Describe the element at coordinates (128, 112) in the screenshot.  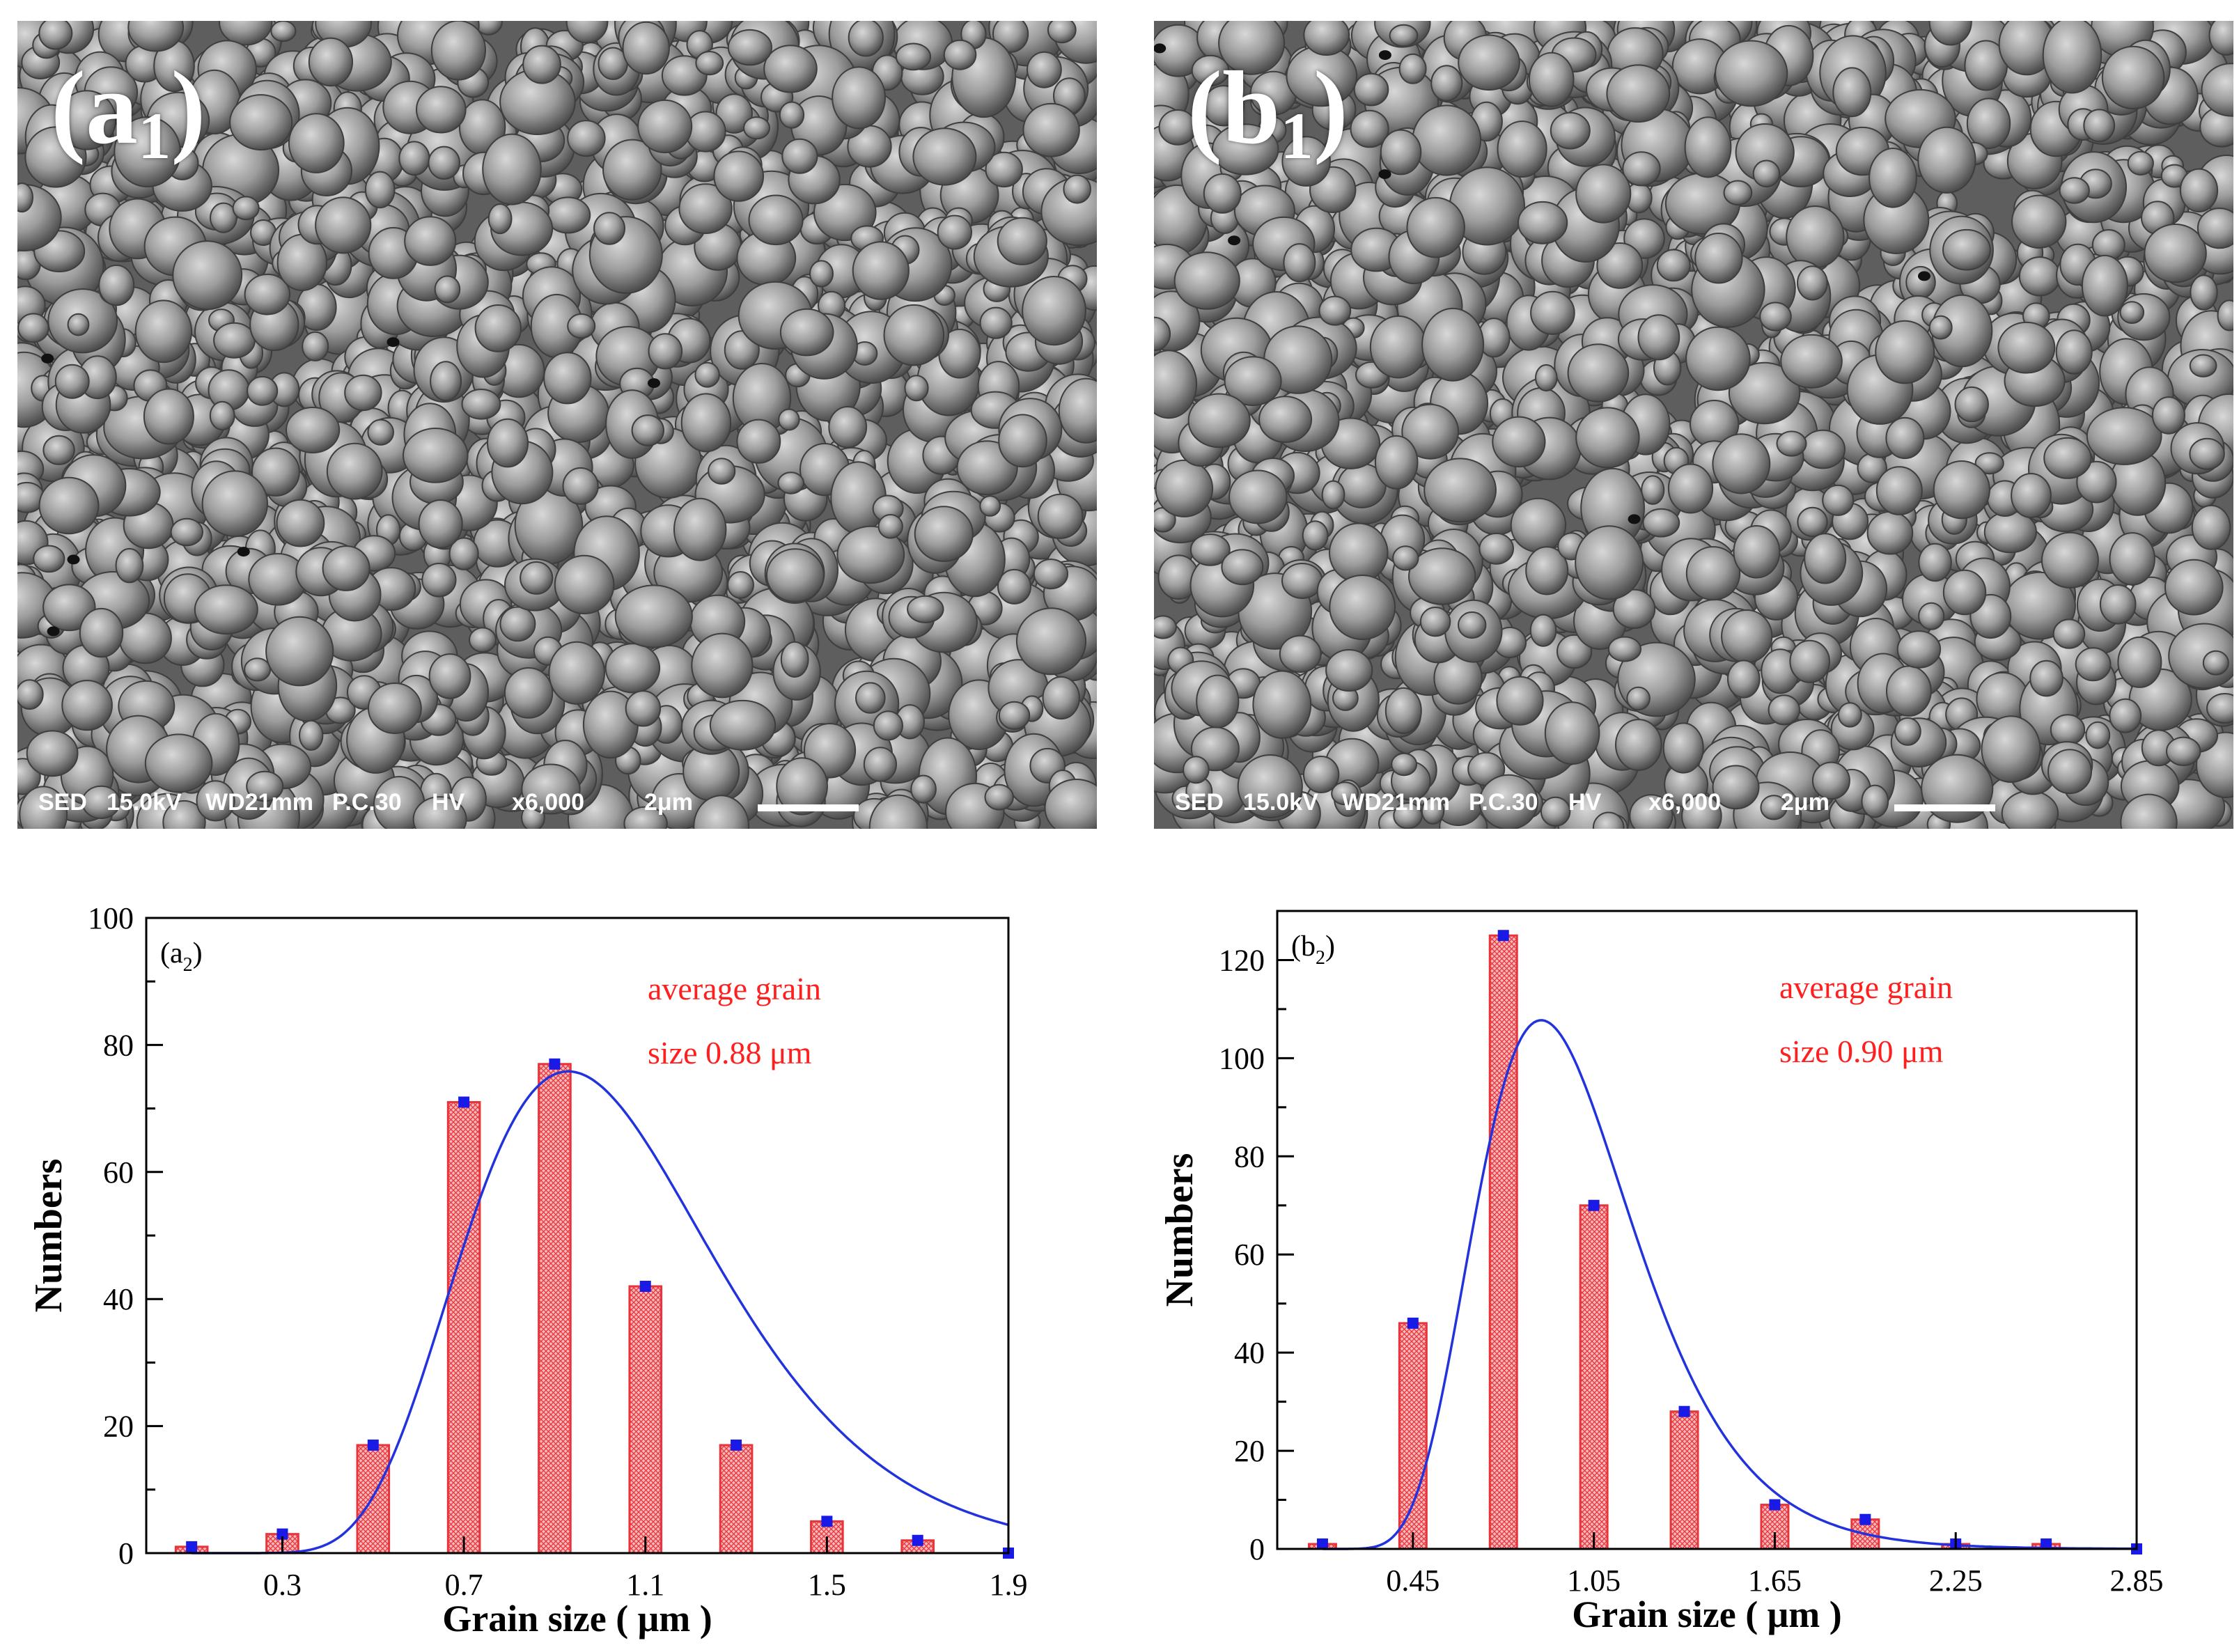
I see `panel-label-a1: (a1)` at that location.